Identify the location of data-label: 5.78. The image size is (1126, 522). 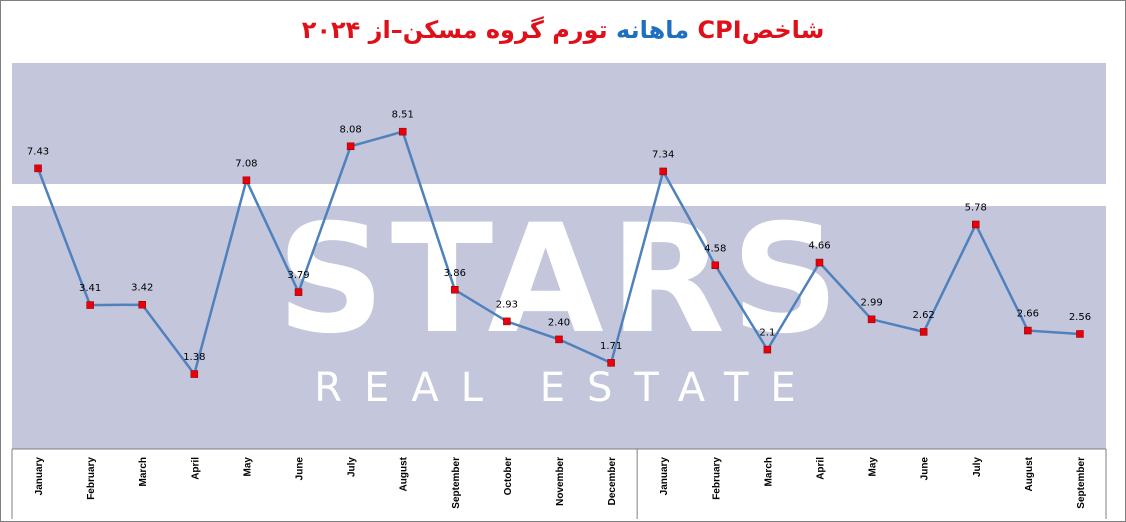
(976, 207).